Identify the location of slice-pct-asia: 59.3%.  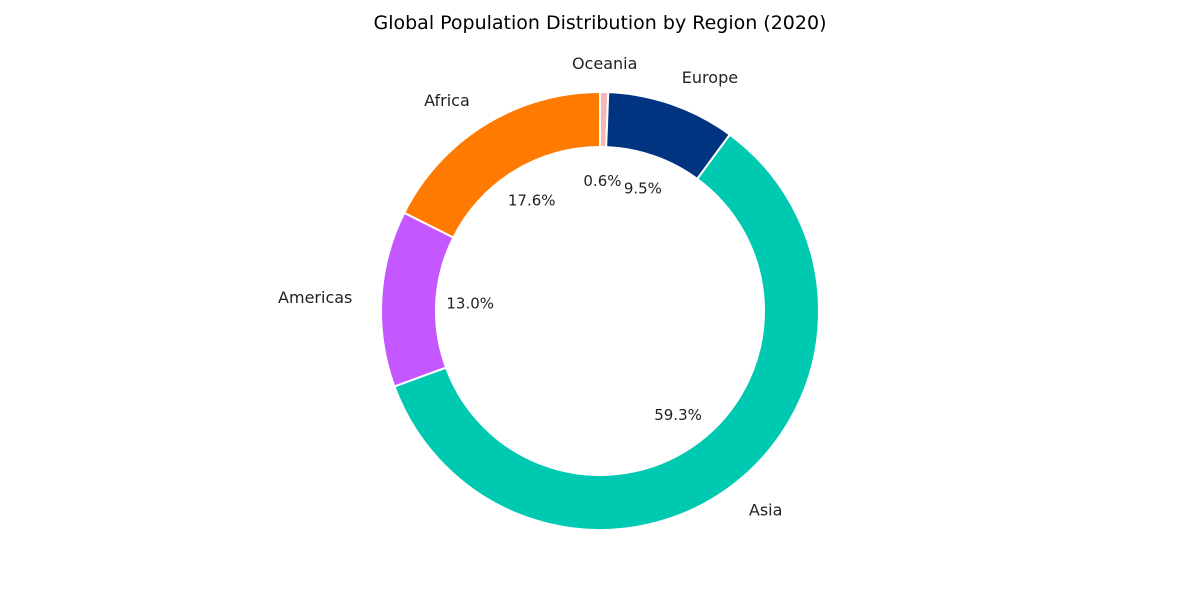
(678, 415).